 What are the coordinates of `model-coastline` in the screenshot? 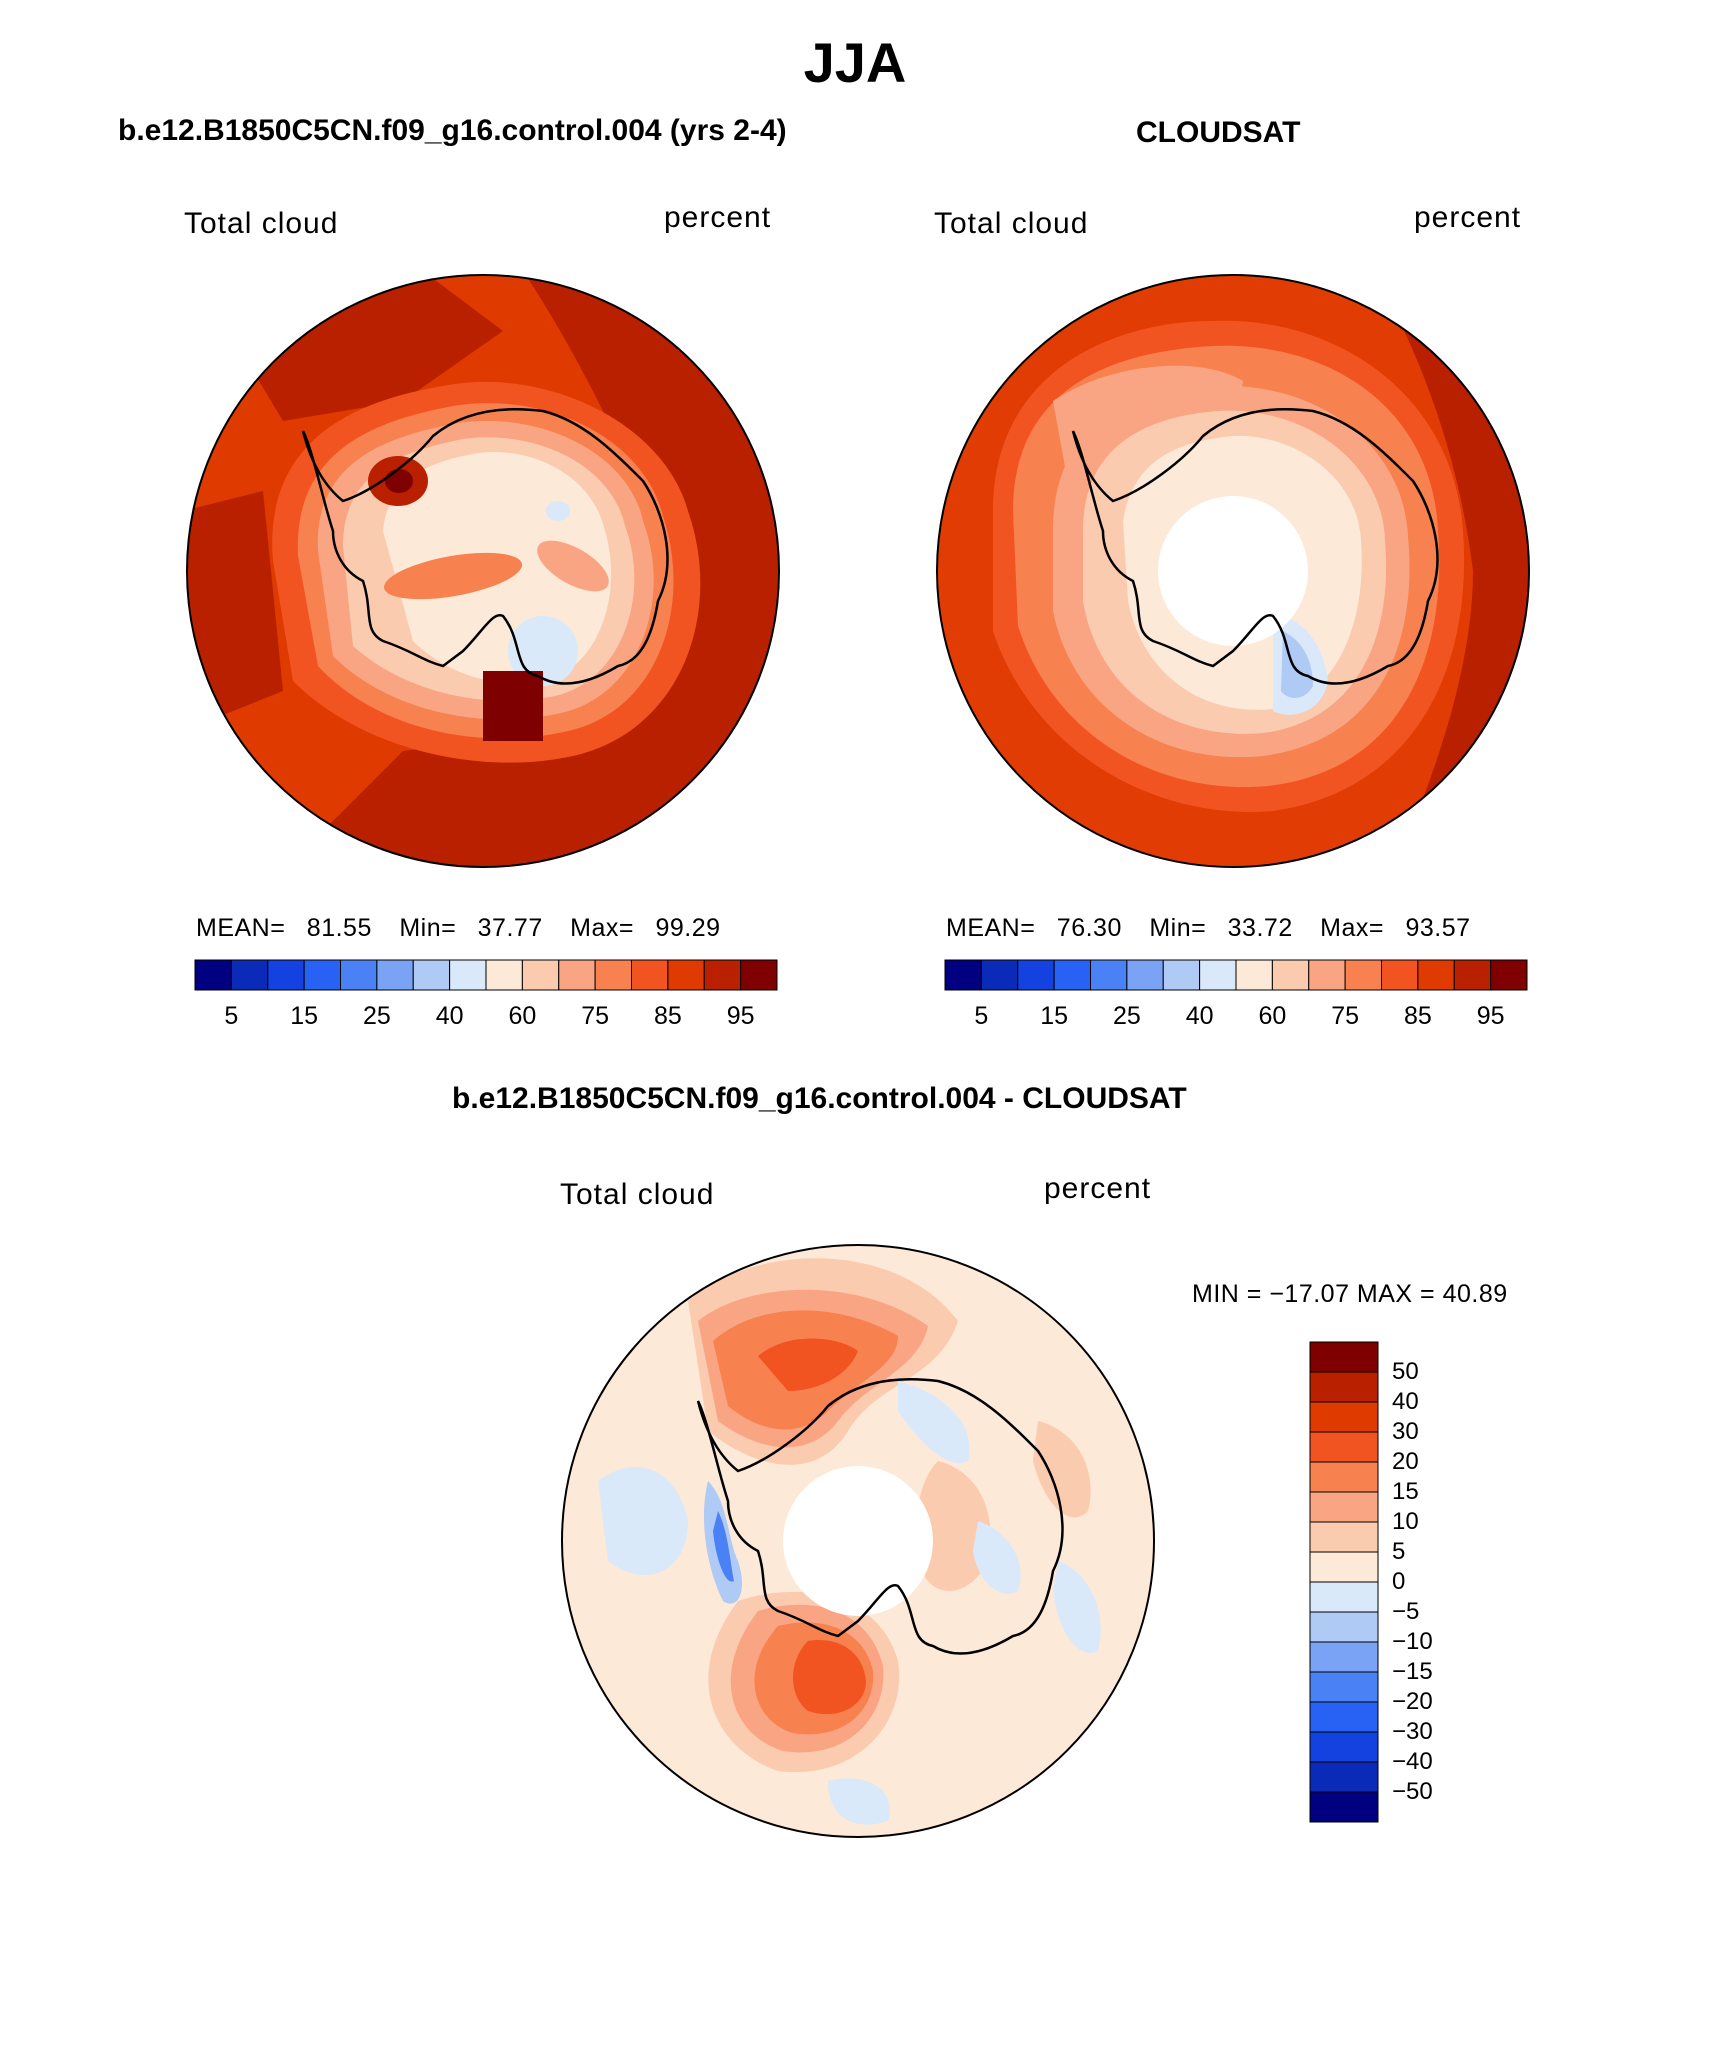 It's located at (485, 546).